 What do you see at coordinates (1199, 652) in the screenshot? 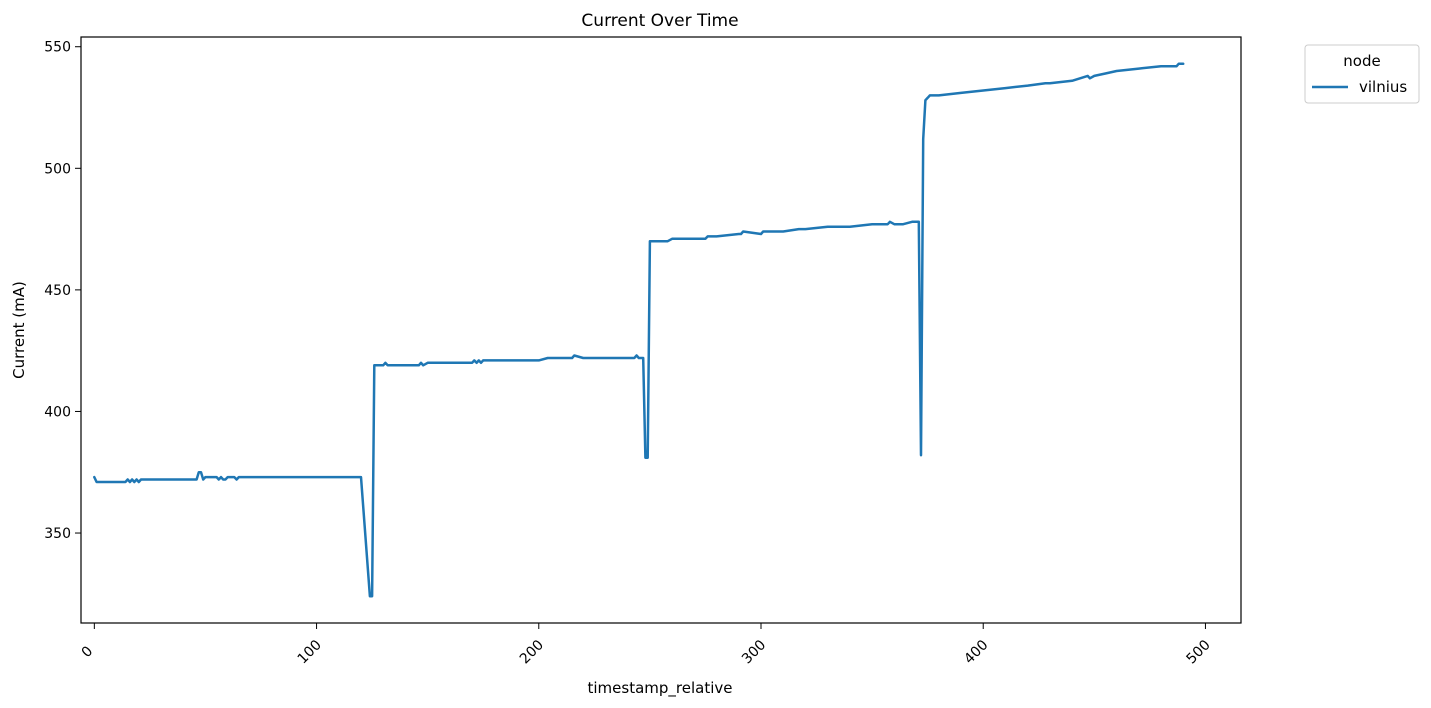
I see `x-tick-label: 500` at bounding box center [1199, 652].